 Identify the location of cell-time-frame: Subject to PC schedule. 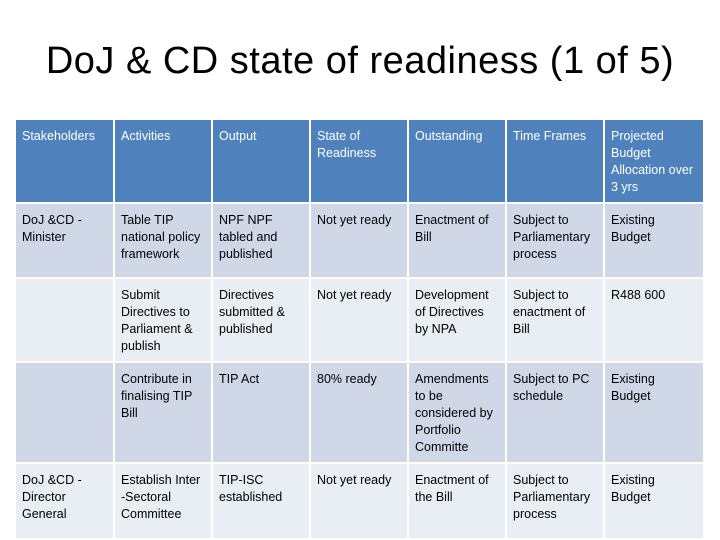
(555, 413).